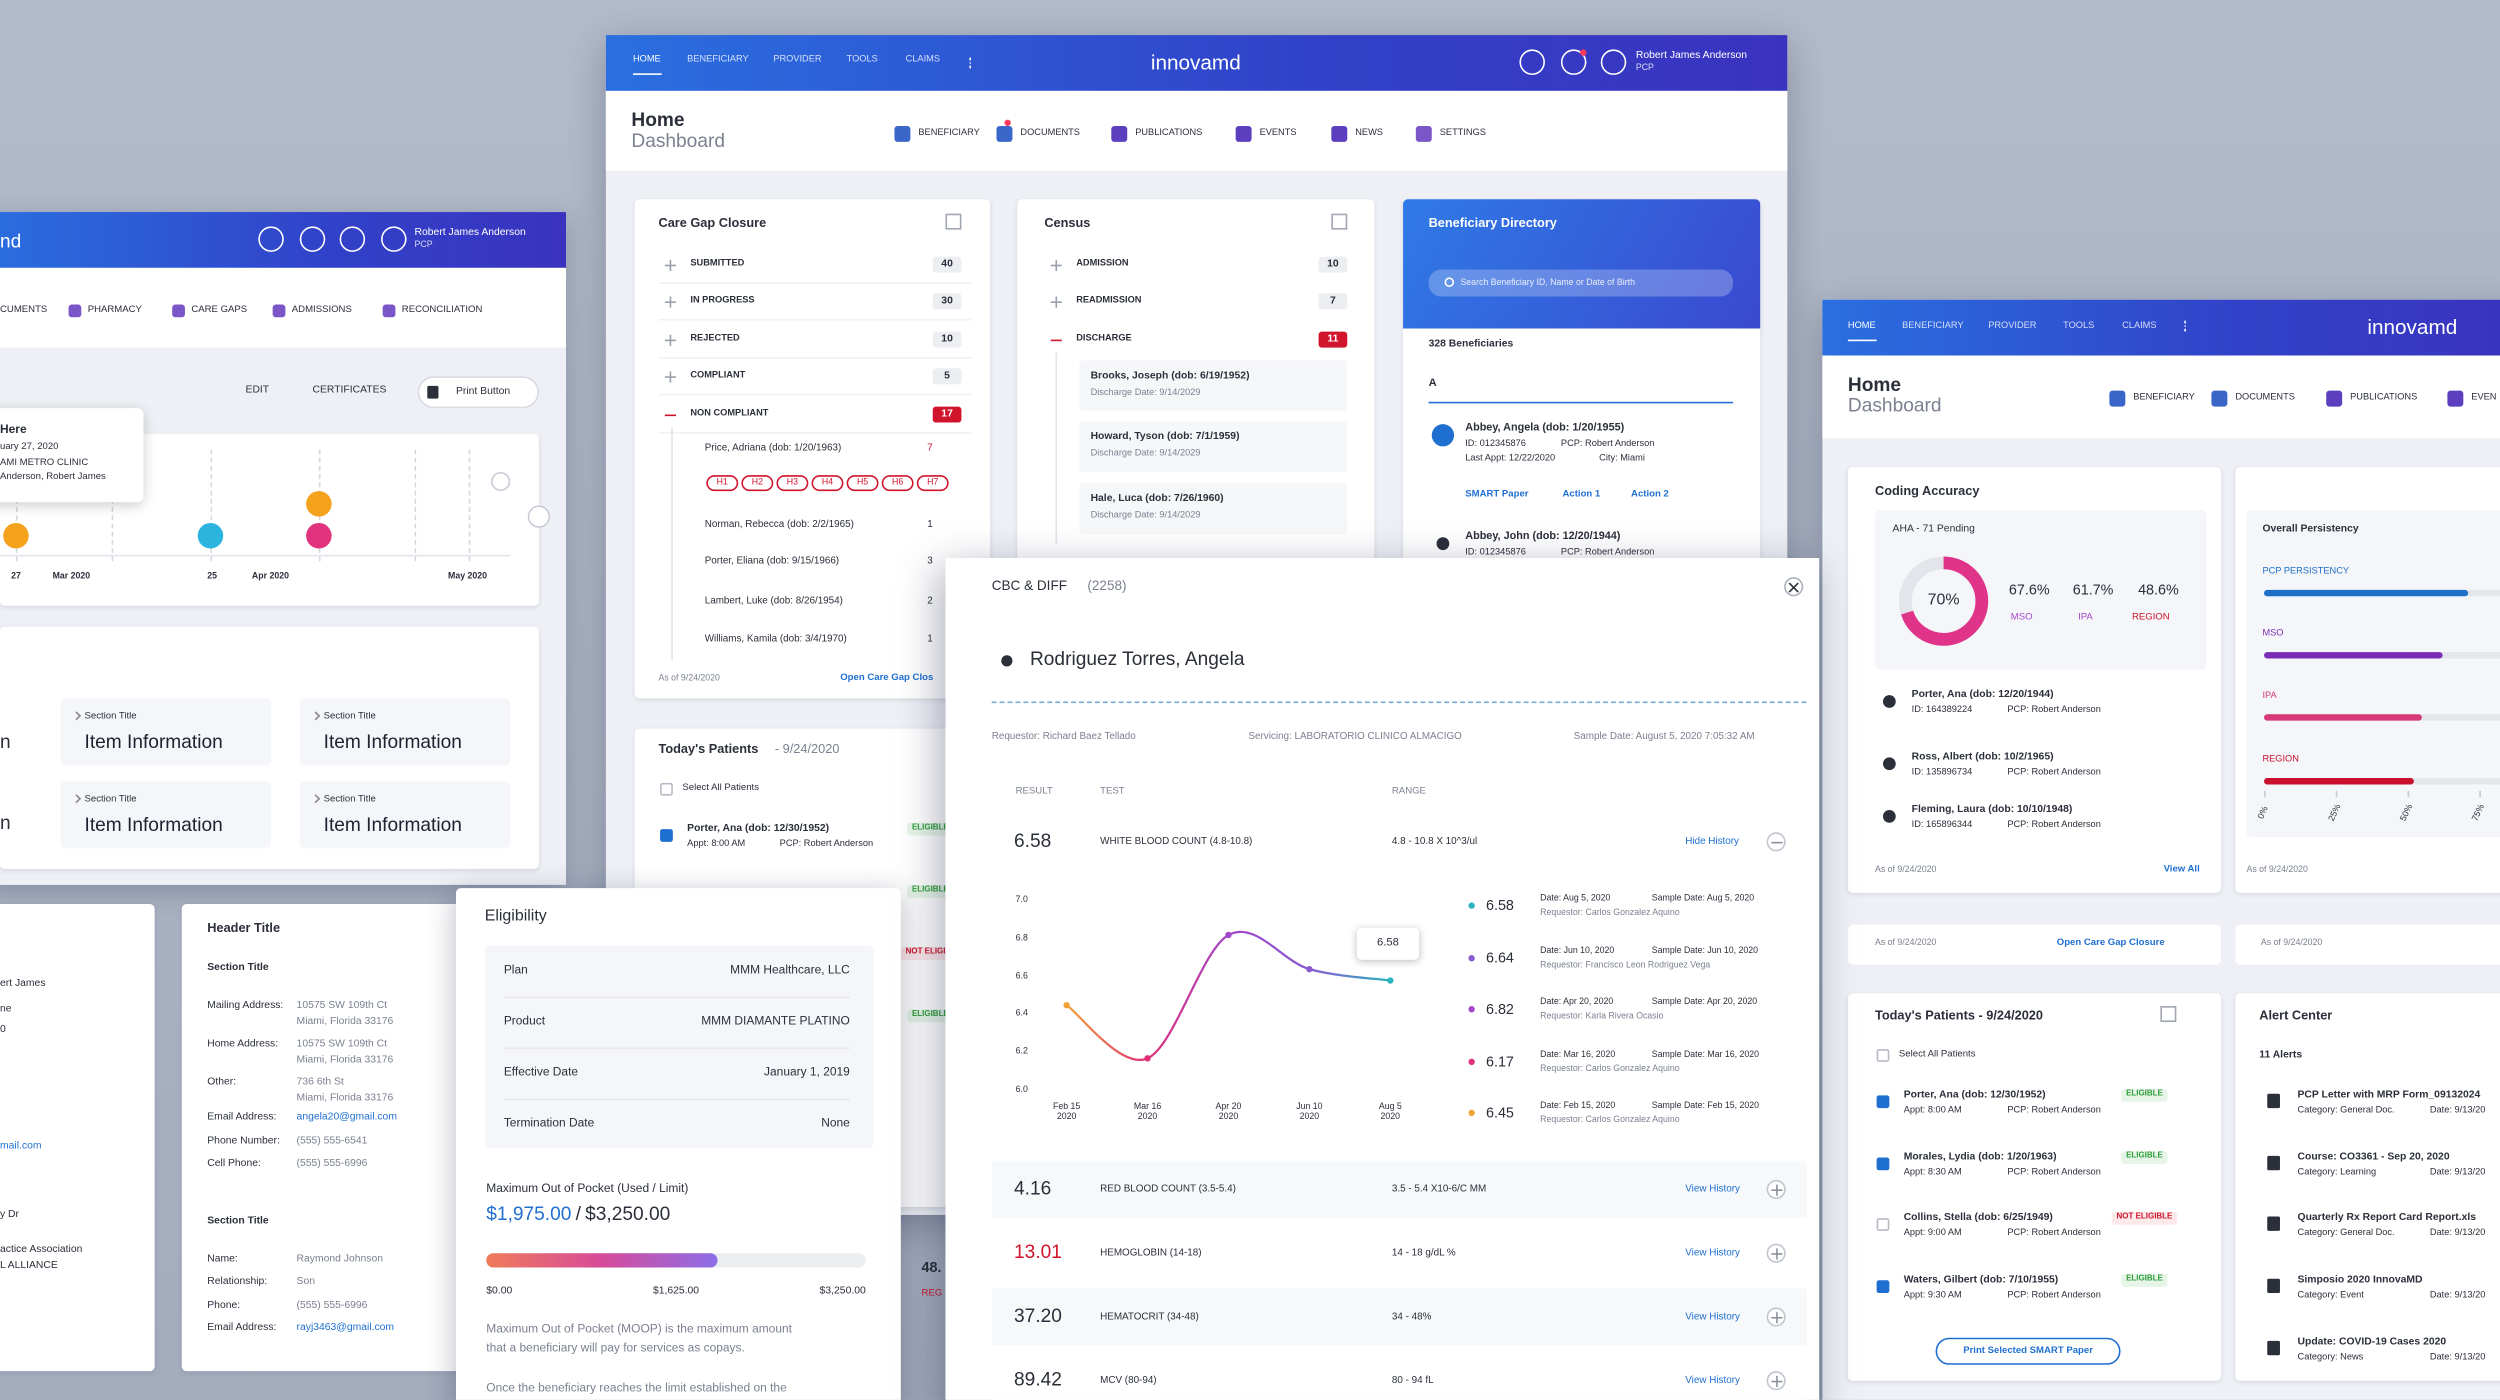 This screenshot has height=1400, width=2500. Describe the element at coordinates (1497, 495) in the screenshot. I see `action-link: SMART Paper` at that location.